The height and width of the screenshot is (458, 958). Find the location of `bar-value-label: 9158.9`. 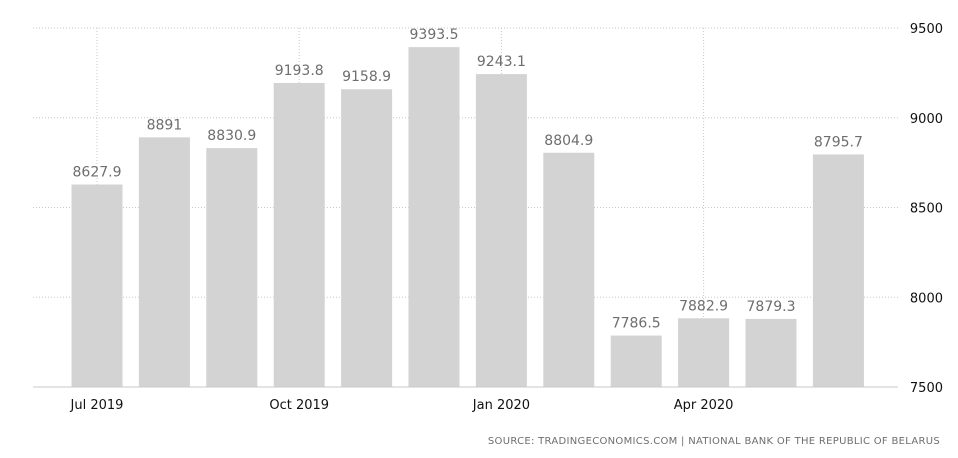

bar-value-label: 9158.9 is located at coordinates (366, 77).